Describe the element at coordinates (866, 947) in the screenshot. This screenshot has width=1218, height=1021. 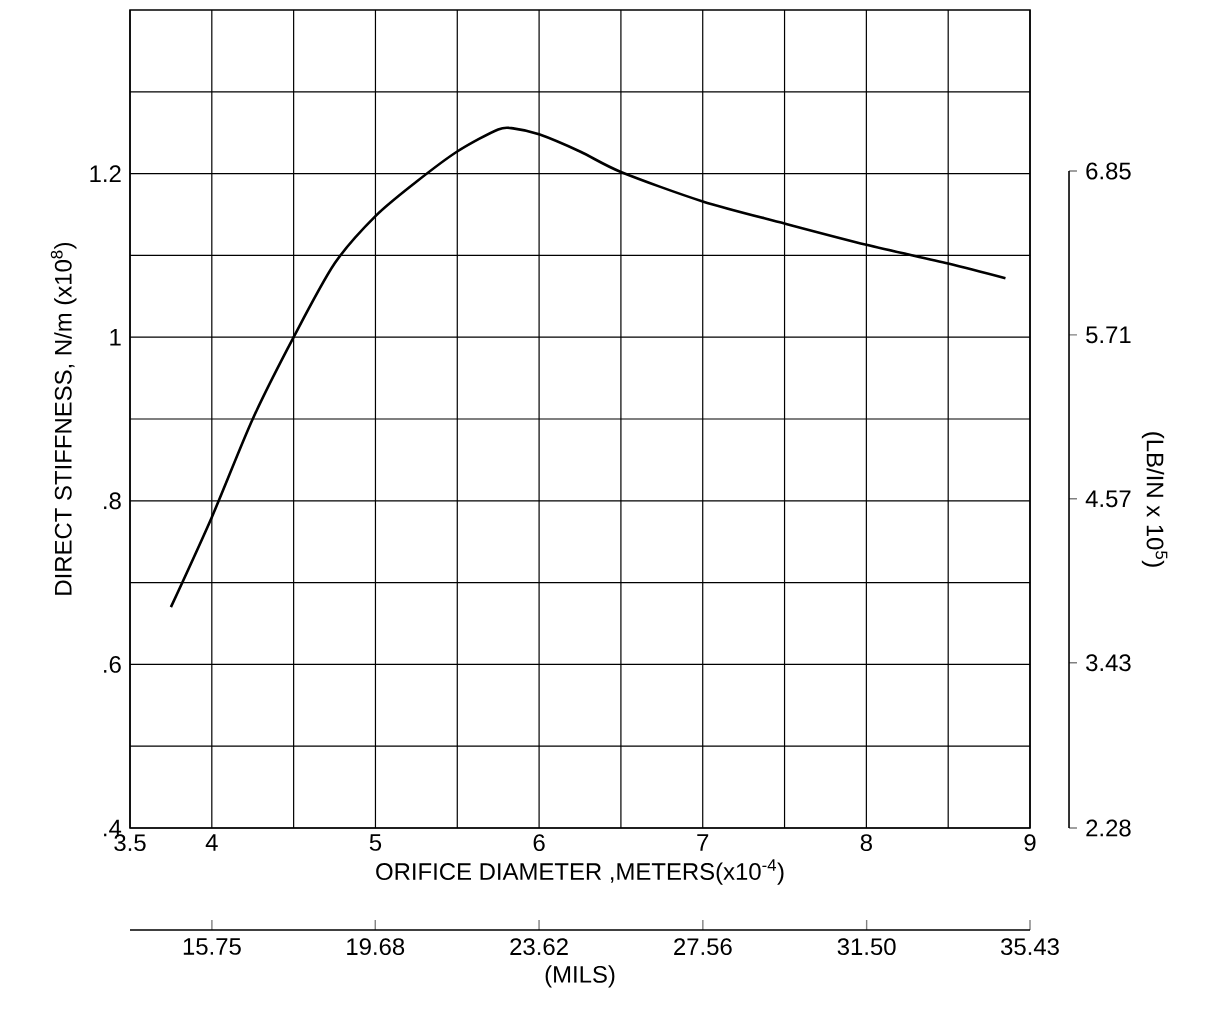
I see `x2-tick-label: 31.50` at that location.